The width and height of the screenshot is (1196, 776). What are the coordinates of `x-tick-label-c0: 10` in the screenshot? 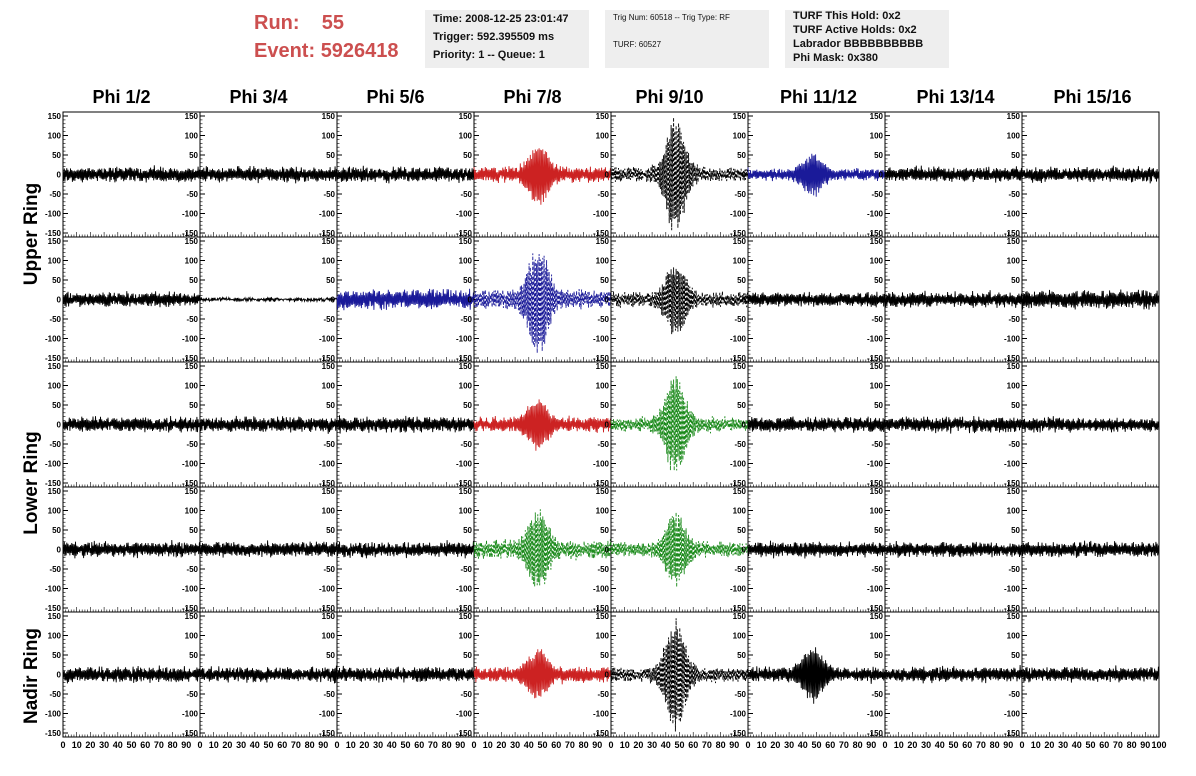 It's located at (77, 745).